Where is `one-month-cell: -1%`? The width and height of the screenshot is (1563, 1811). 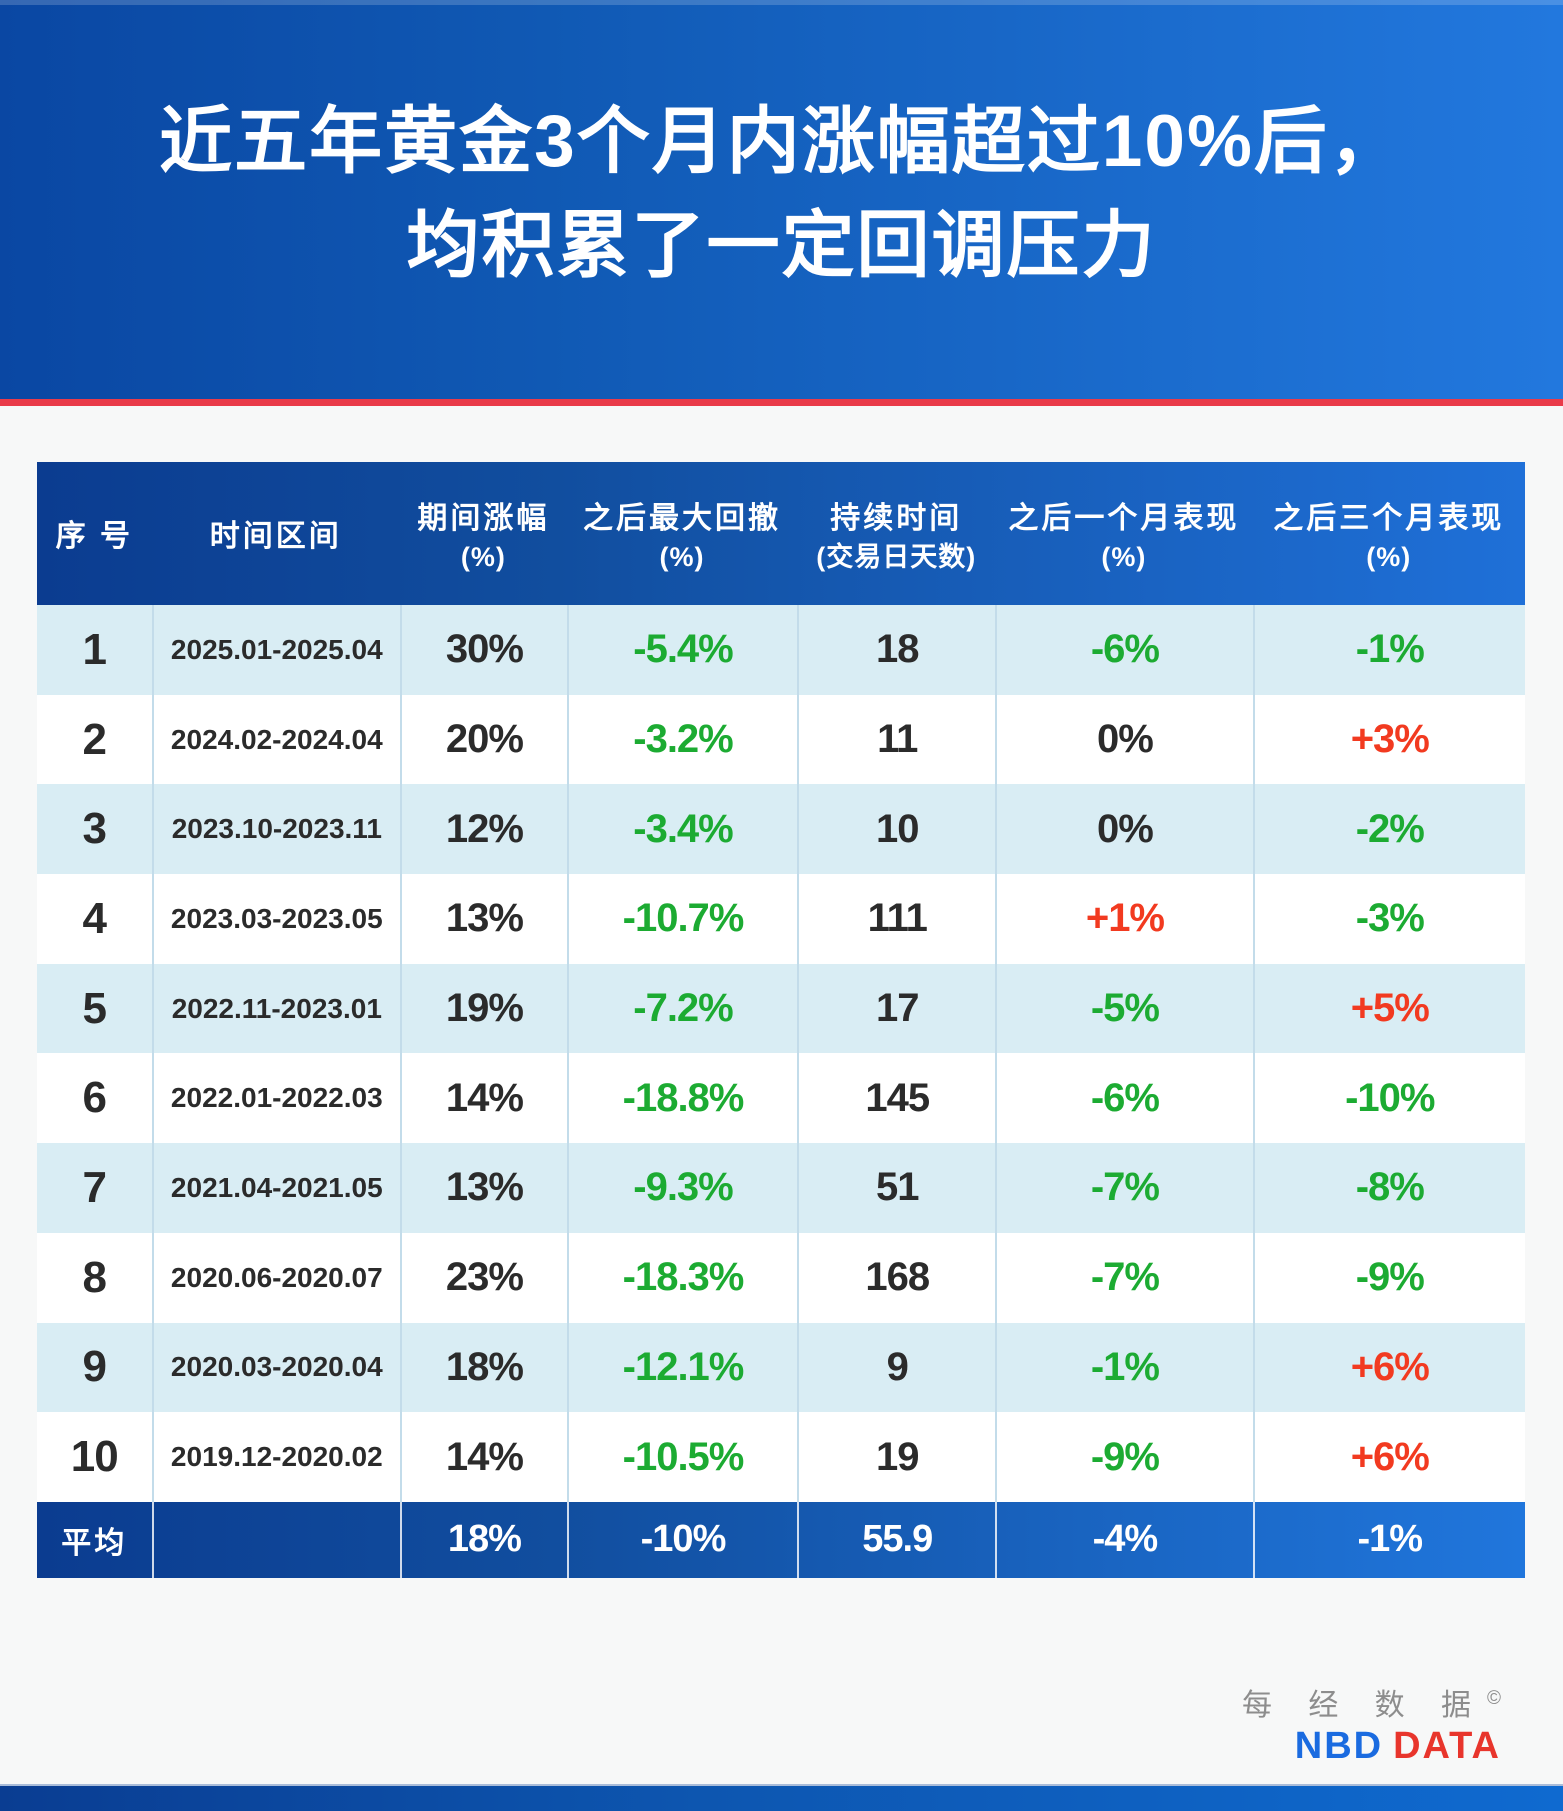
one-month-cell: -1% is located at coordinates (1123, 1367).